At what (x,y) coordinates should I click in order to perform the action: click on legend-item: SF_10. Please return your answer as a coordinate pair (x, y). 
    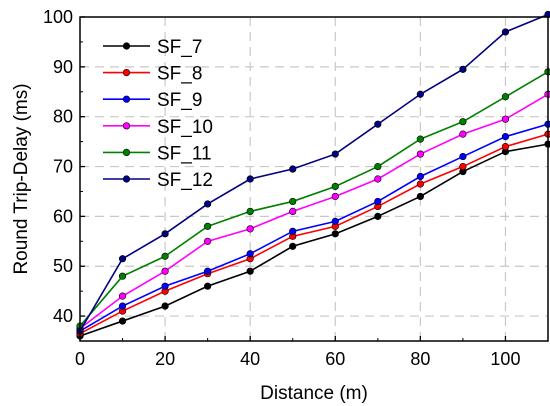
    Looking at the image, I should click on (158, 127).